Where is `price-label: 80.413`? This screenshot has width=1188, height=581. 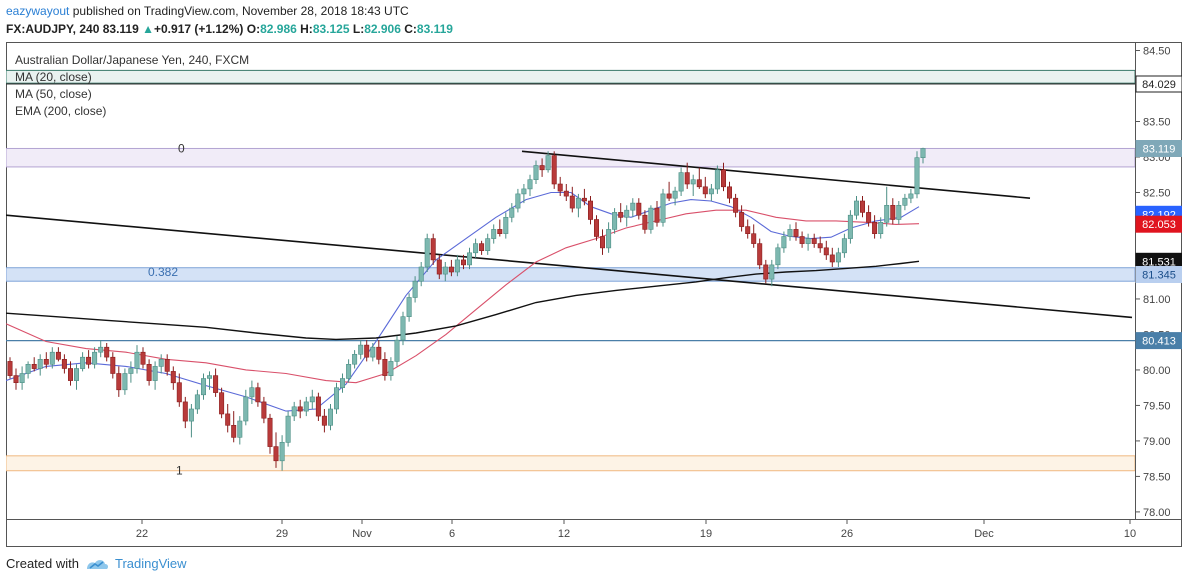
price-label: 80.413 is located at coordinates (1159, 342).